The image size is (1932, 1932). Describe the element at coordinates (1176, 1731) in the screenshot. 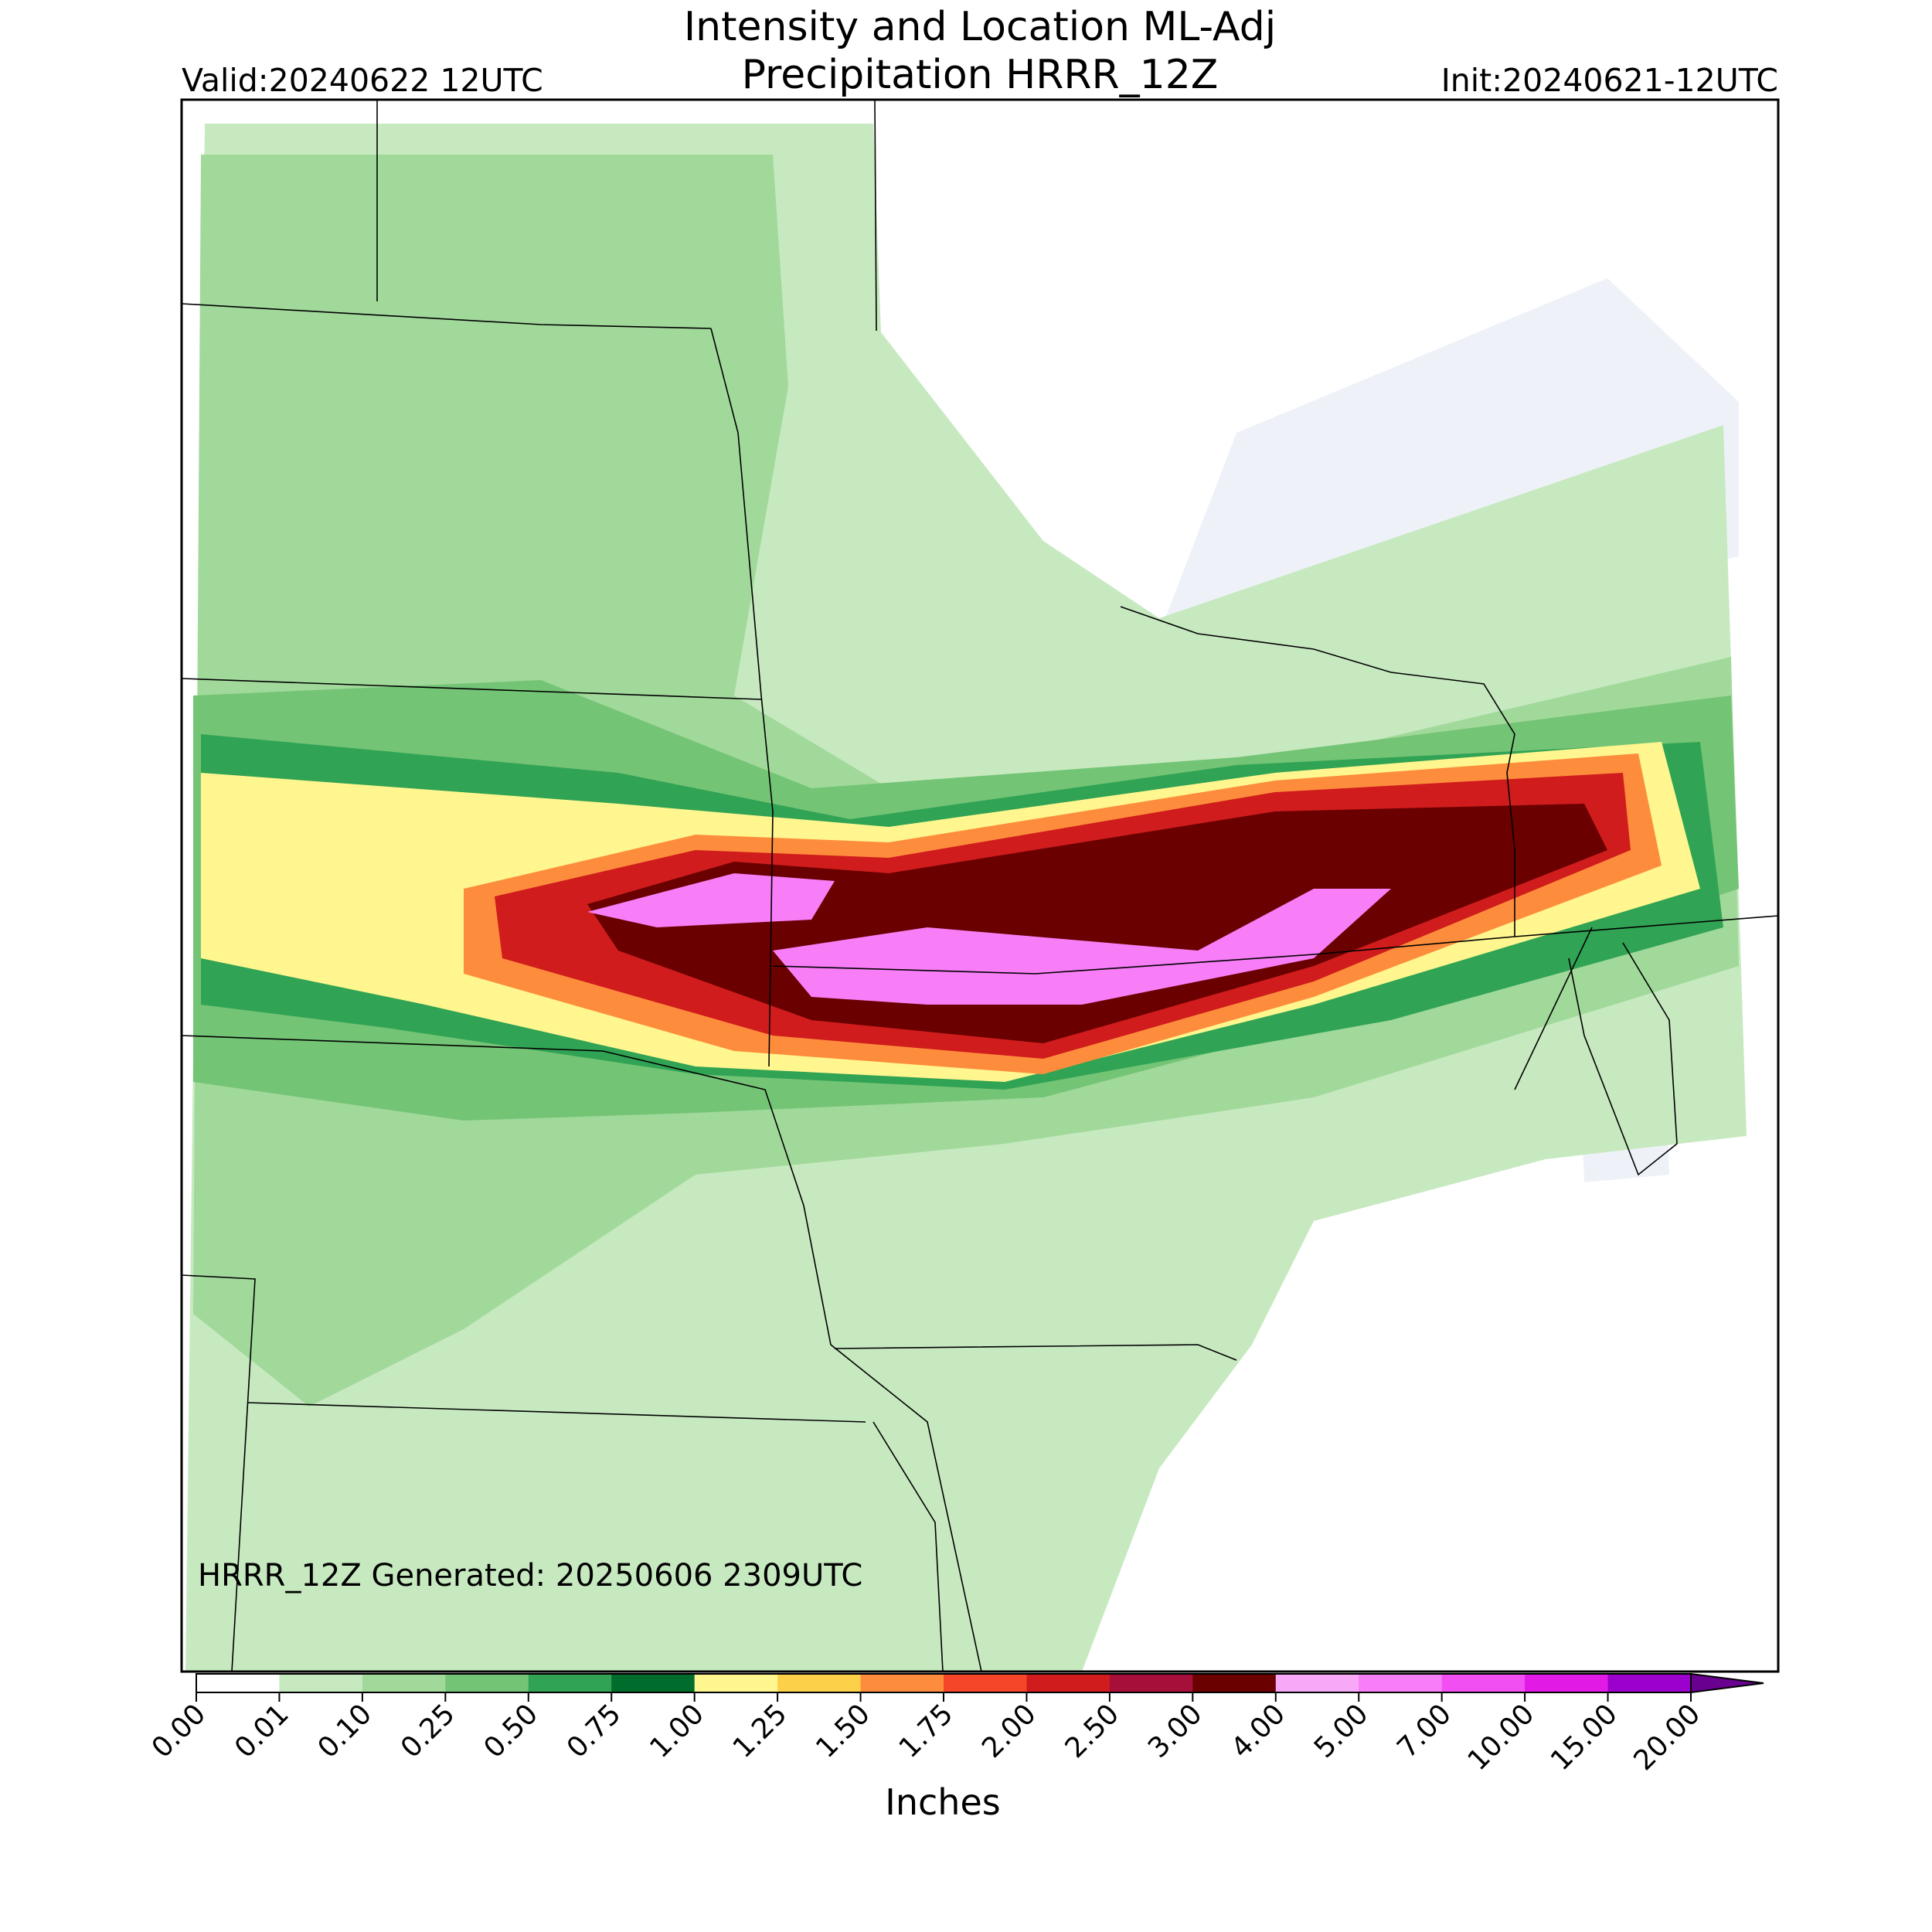

I see `colorbar-tick-label: 3.00` at that location.